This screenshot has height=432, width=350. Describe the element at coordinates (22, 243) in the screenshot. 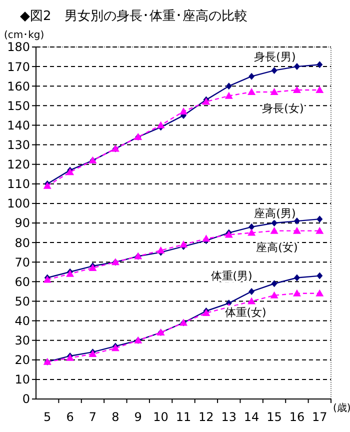

I see `y-tick-label: 80` at that location.